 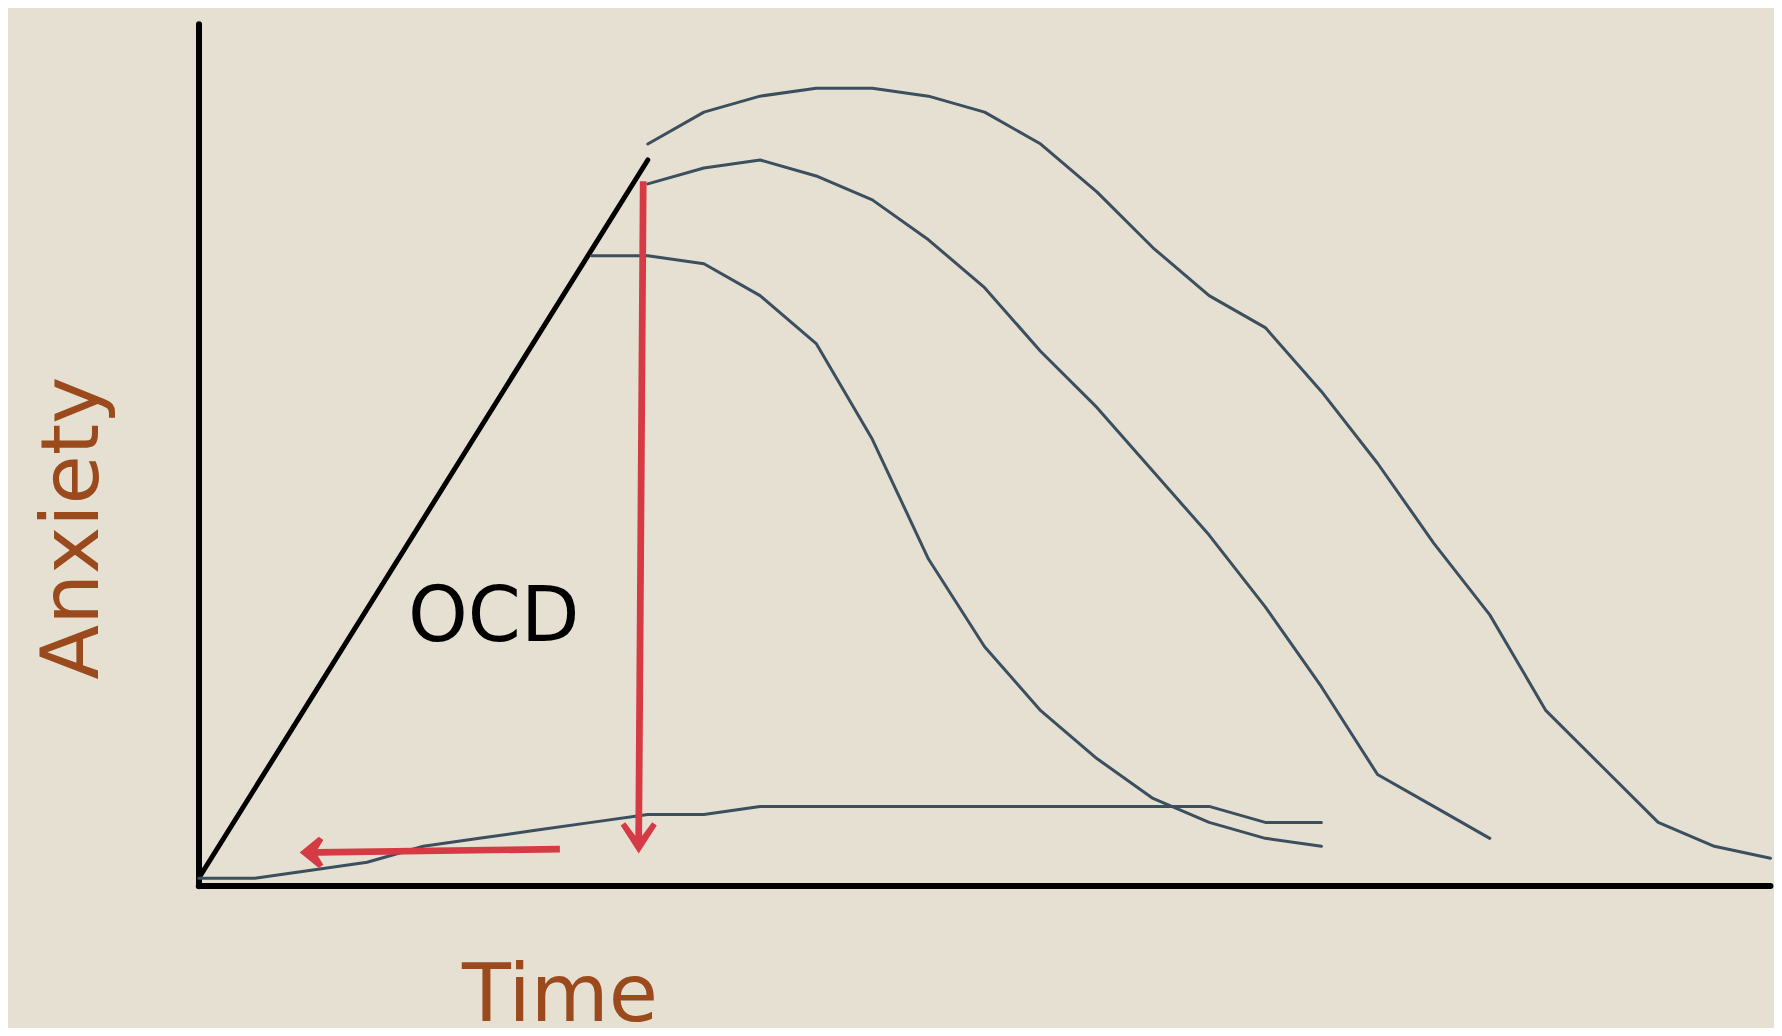 What do you see at coordinates (559, 991) in the screenshot?
I see `x-axis-title: Time` at bounding box center [559, 991].